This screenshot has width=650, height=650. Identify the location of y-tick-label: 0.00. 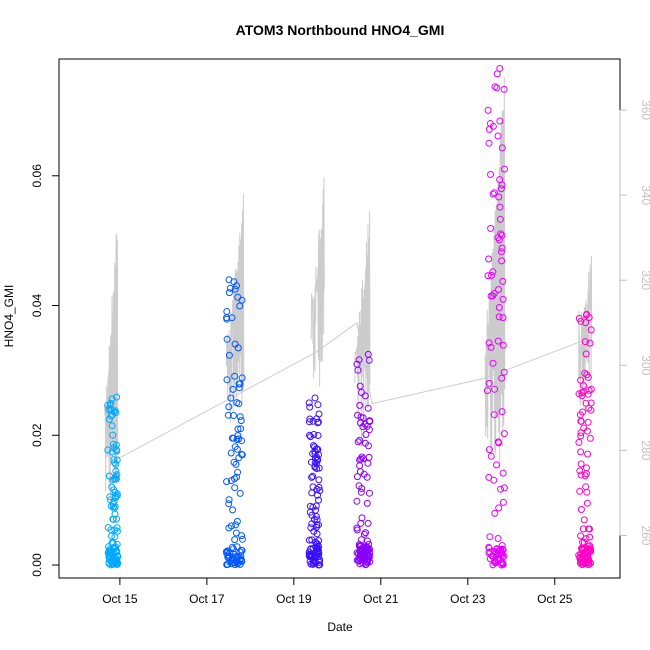
(37, 565).